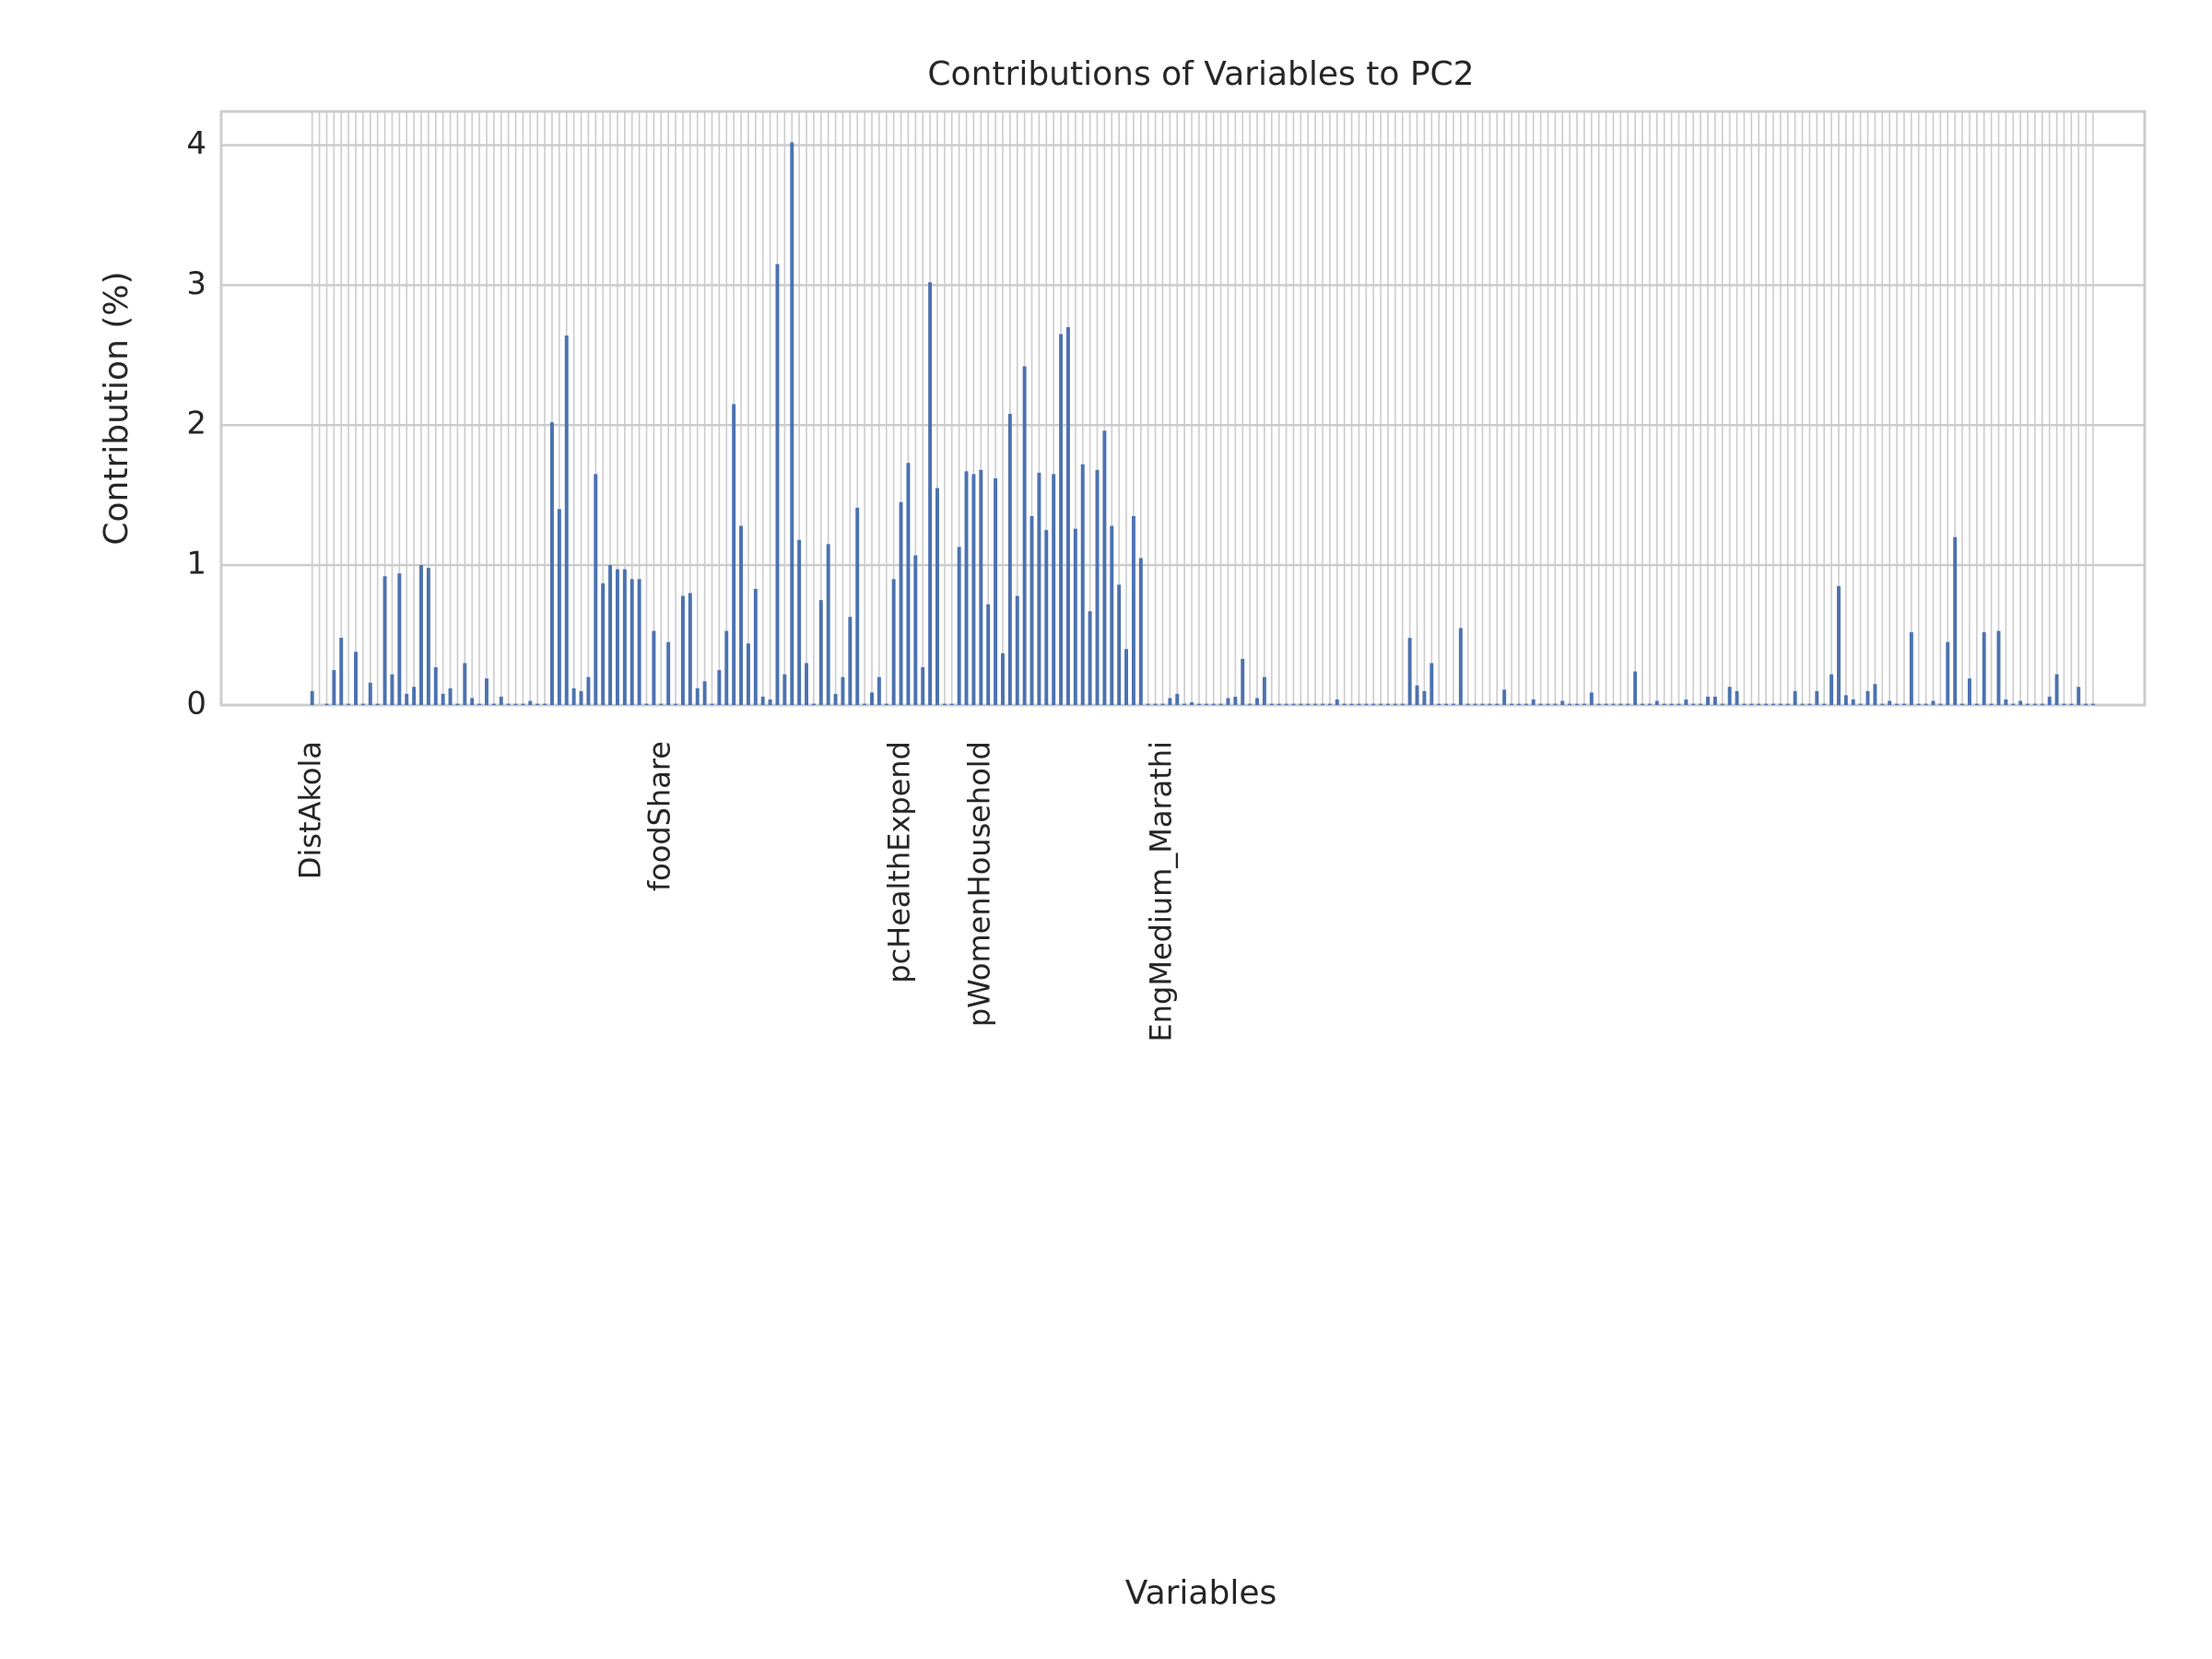 This screenshot has height=1659, width=2212. What do you see at coordinates (196, 564) in the screenshot?
I see `y-tick-label: 1` at bounding box center [196, 564].